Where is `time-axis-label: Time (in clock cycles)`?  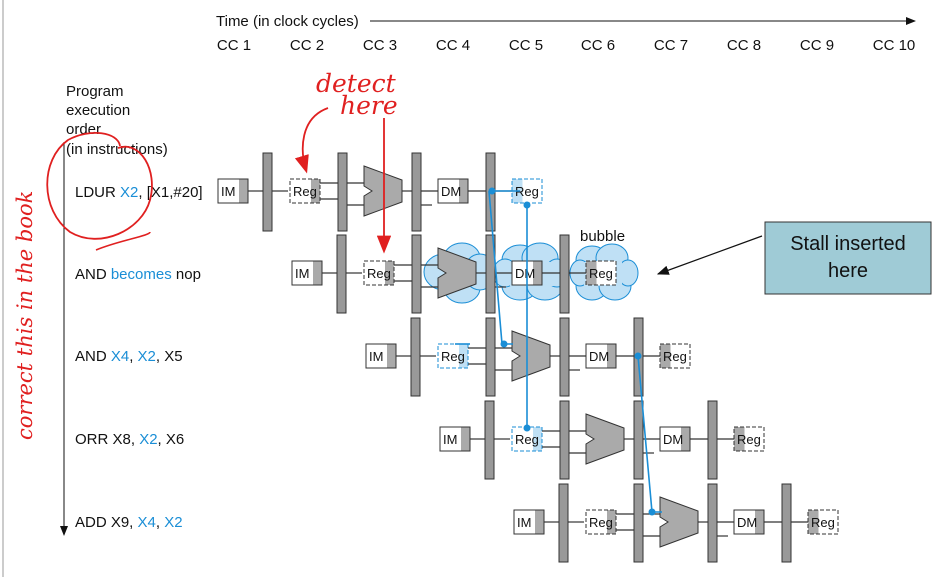
time-axis-label: Time (in clock cycles) is located at coordinates (287, 21).